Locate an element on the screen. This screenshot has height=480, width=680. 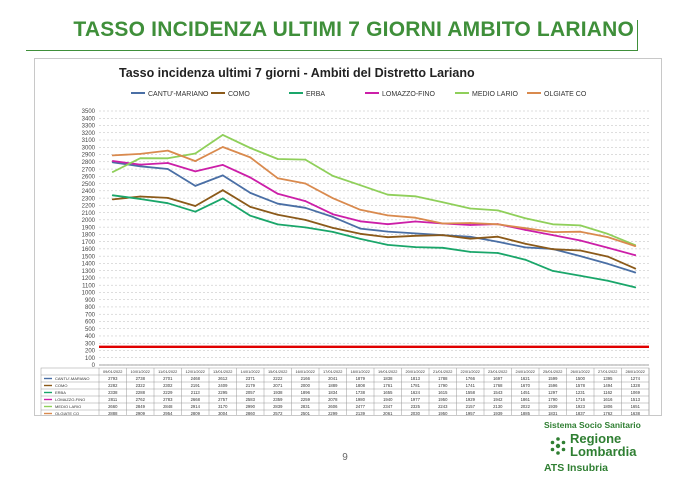
data-label: 1558 is located at coordinates (471, 392).